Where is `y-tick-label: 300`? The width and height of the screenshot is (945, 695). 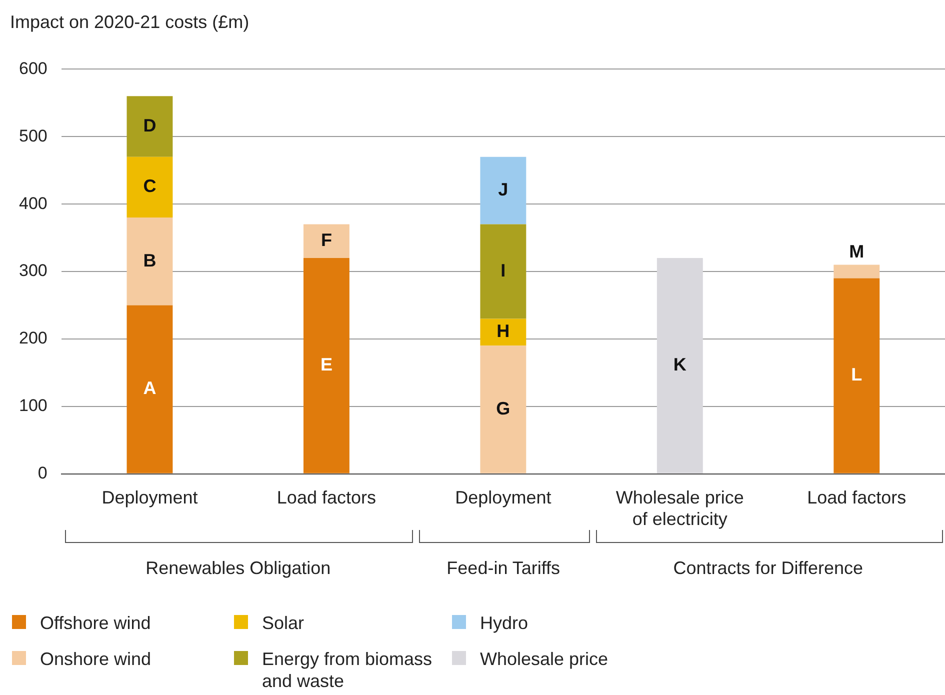
y-tick-label: 300 is located at coordinates (33, 270).